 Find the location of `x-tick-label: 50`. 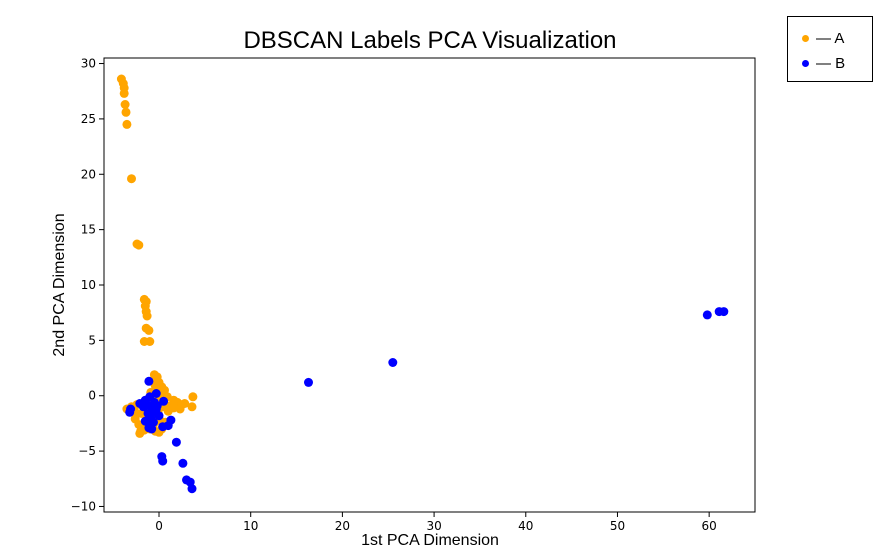

x-tick-label: 50 is located at coordinates (617, 526).